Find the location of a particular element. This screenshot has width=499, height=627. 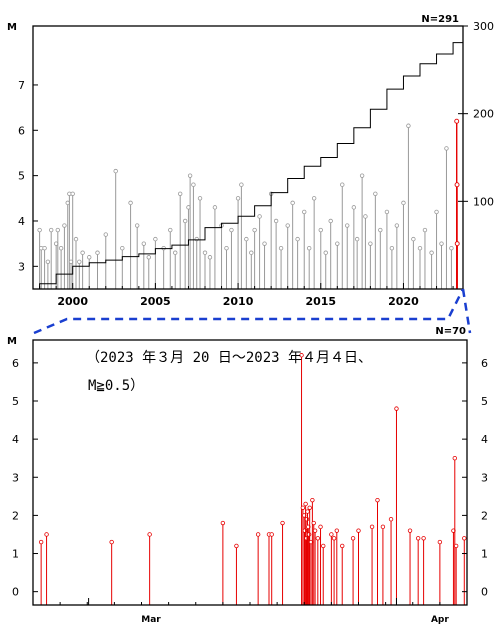

bottom-y-tick-label: 1 is located at coordinates (15, 554).